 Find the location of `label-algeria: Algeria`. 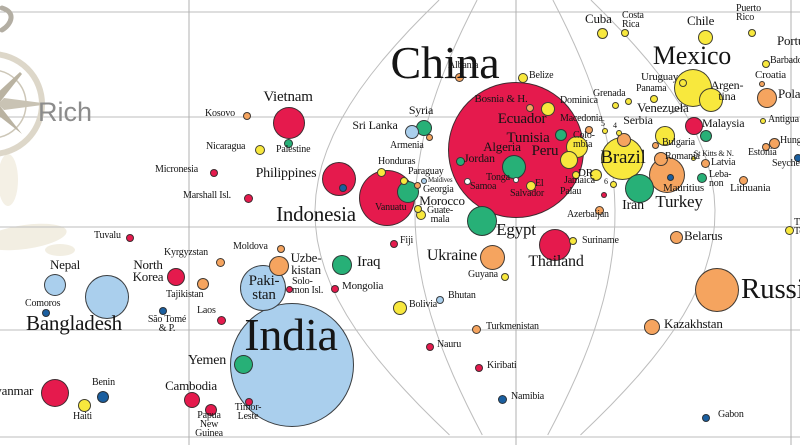

label-algeria: Algeria is located at coordinates (502, 146).